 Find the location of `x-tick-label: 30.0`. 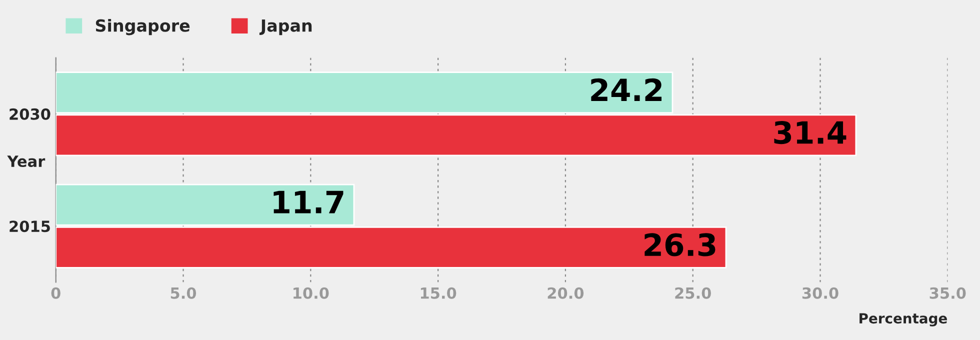

x-tick-label: 30.0 is located at coordinates (820, 293).